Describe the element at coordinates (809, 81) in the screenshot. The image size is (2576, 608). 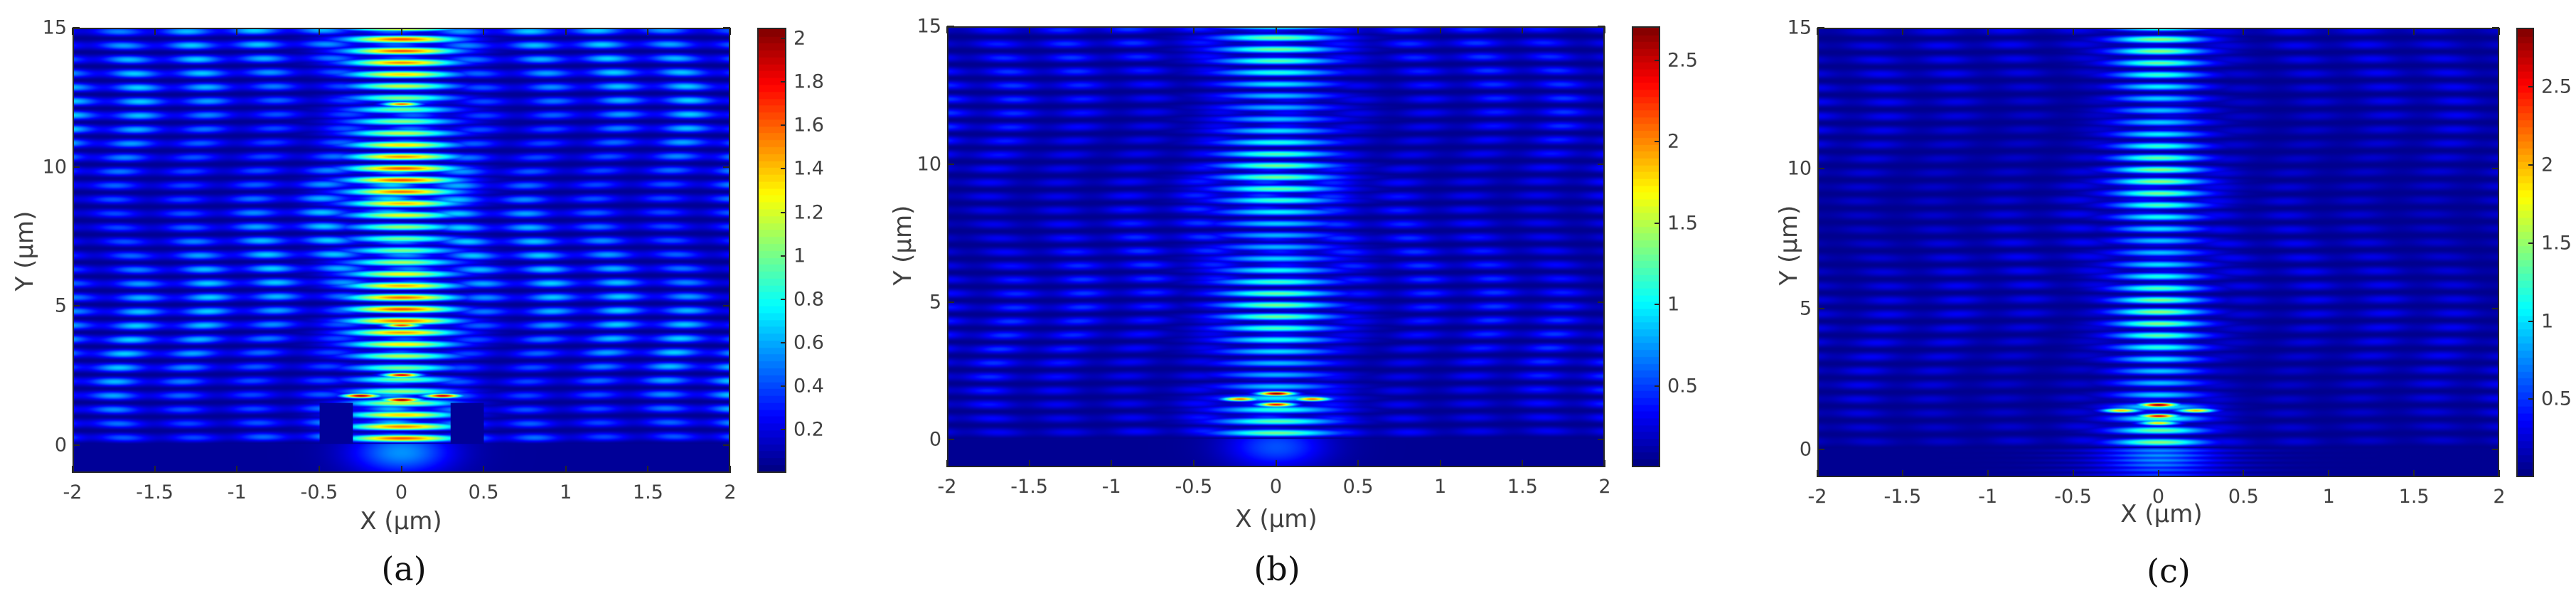
I see `colorbar-tick-label: 1.8` at that location.